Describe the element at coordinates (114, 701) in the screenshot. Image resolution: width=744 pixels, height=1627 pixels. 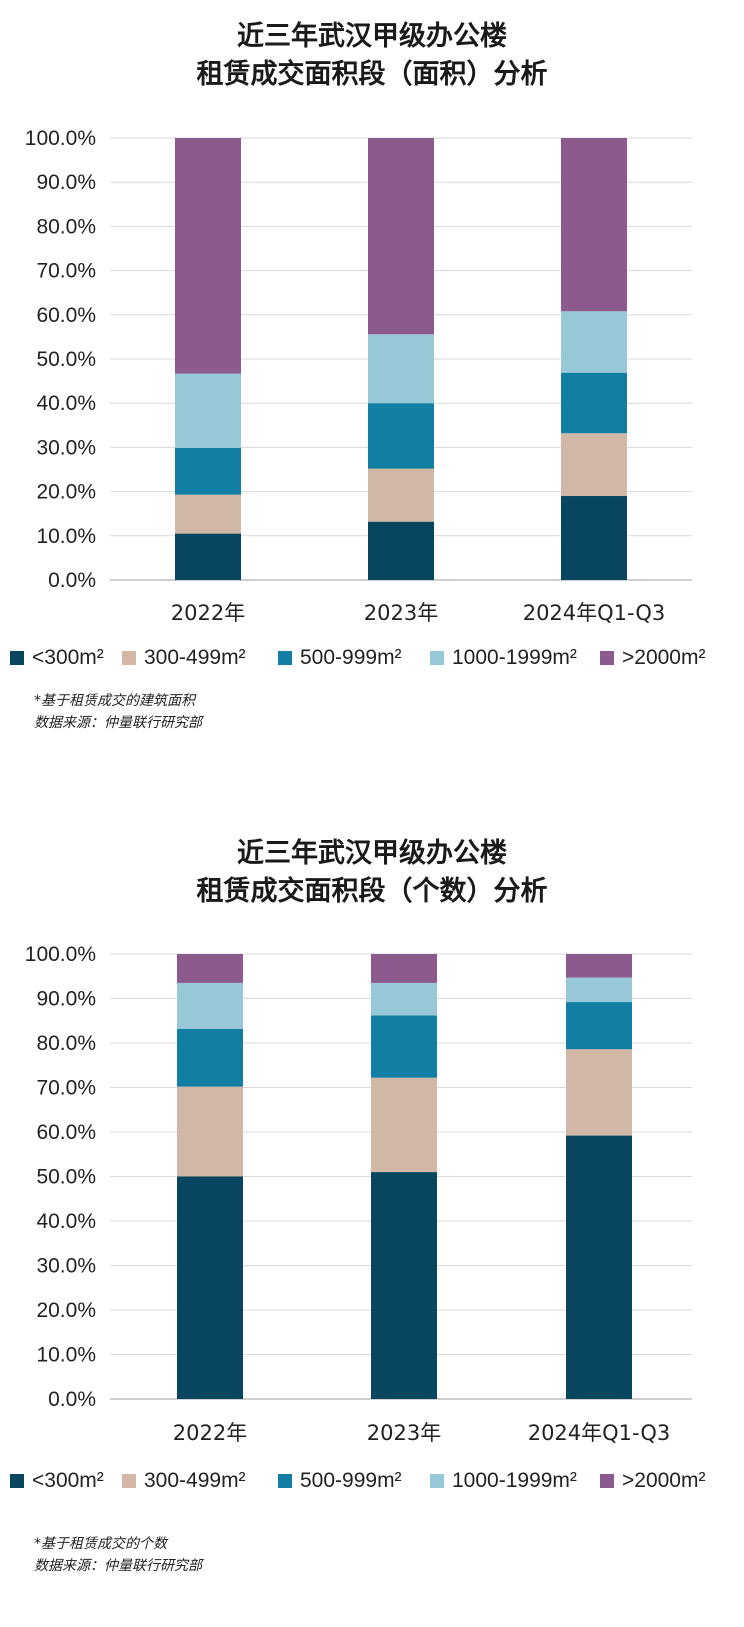
I see `chart-note: *基于租赁成交的建筑面积` at that location.